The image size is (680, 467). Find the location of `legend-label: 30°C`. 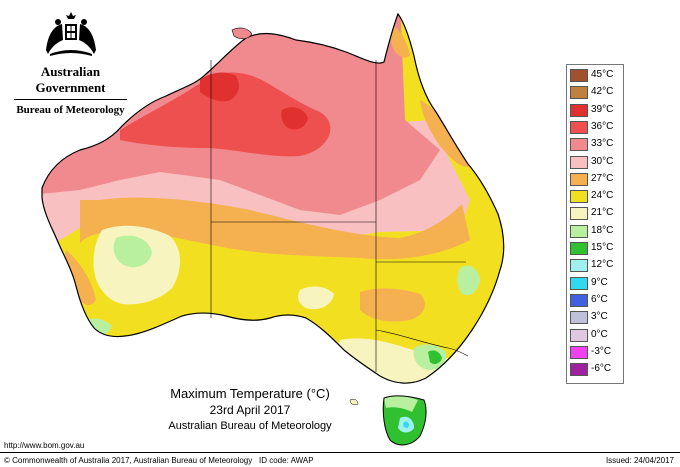

legend-label: 30°C is located at coordinates (602, 161).